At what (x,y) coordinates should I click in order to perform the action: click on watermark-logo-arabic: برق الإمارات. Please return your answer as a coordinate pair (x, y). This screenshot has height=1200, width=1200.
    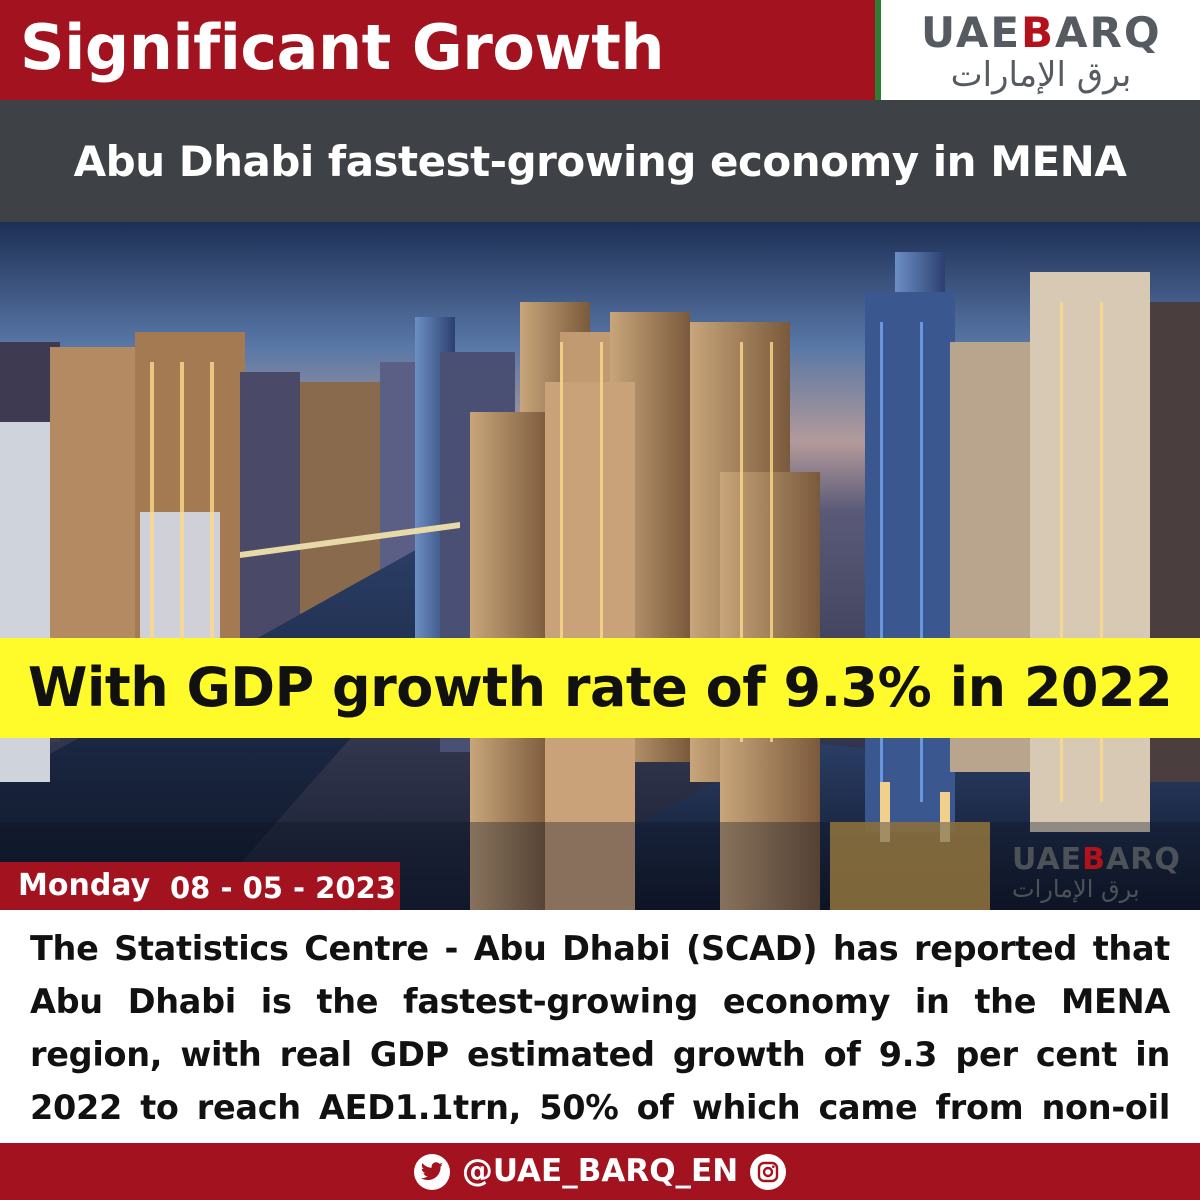
    Looking at the image, I should click on (1076, 889).